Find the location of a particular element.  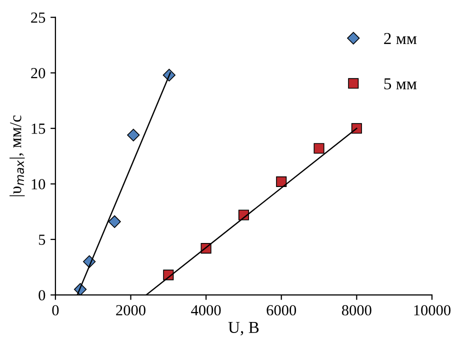

x-tick-label: 0 is located at coordinates (55, 310).